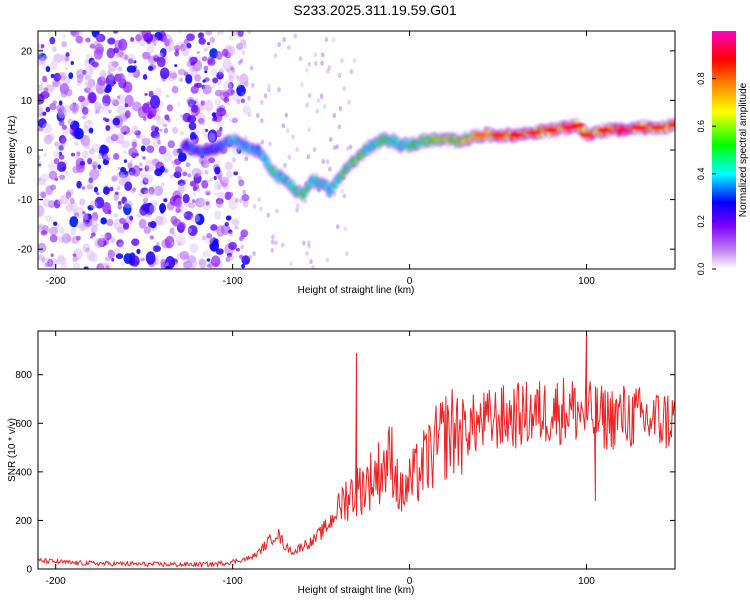 The height and width of the screenshot is (600, 750). I want to click on colorbar-tick-label: 0.6, so click(701, 126).